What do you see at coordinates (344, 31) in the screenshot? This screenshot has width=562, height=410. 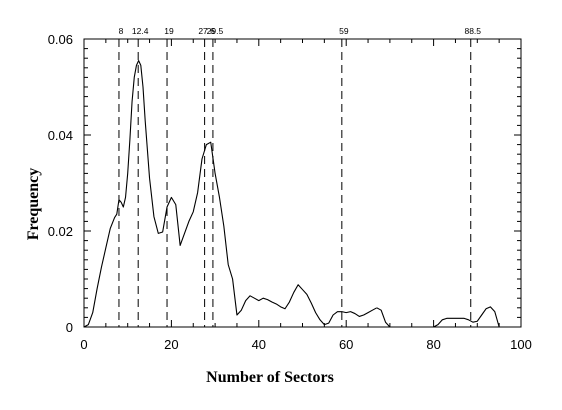 I see `reference-line-label: 59` at bounding box center [344, 31].